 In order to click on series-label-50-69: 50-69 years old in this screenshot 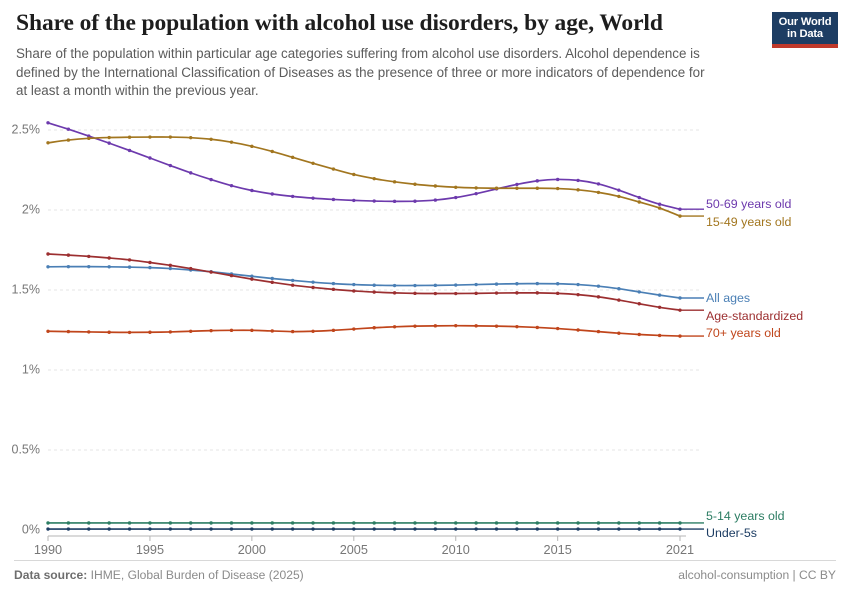, I will do `click(749, 204)`.